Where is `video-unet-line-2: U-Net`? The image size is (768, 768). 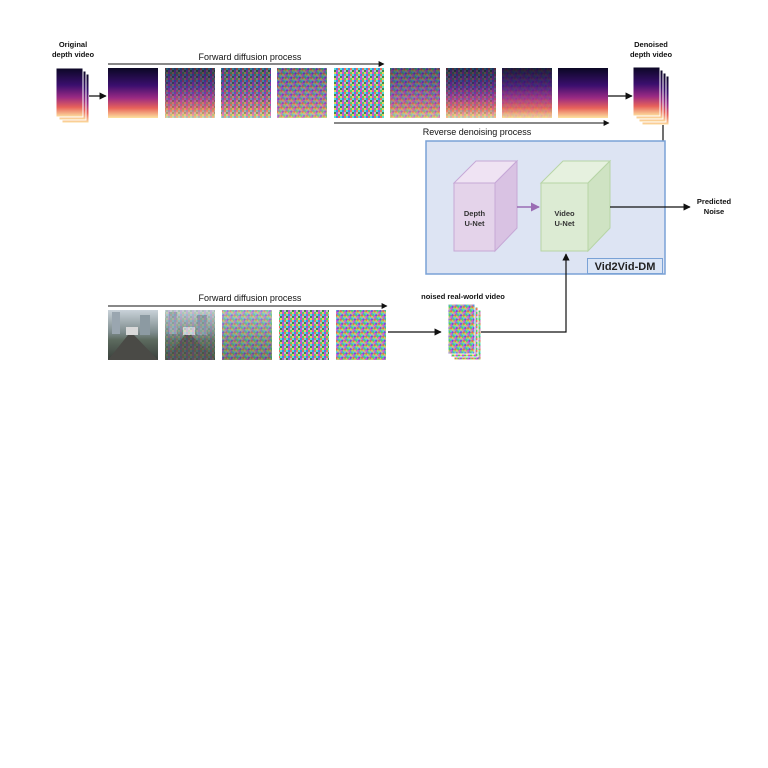
video-unet-line-2: U-Net is located at coordinates (564, 223).